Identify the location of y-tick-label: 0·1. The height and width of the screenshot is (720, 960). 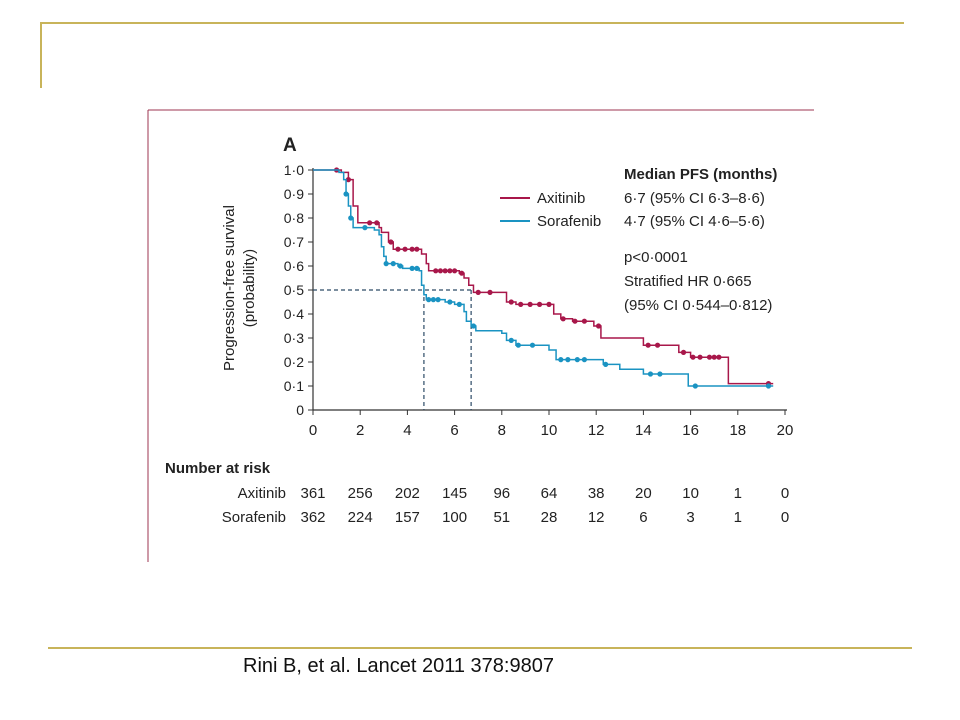
(294, 386).